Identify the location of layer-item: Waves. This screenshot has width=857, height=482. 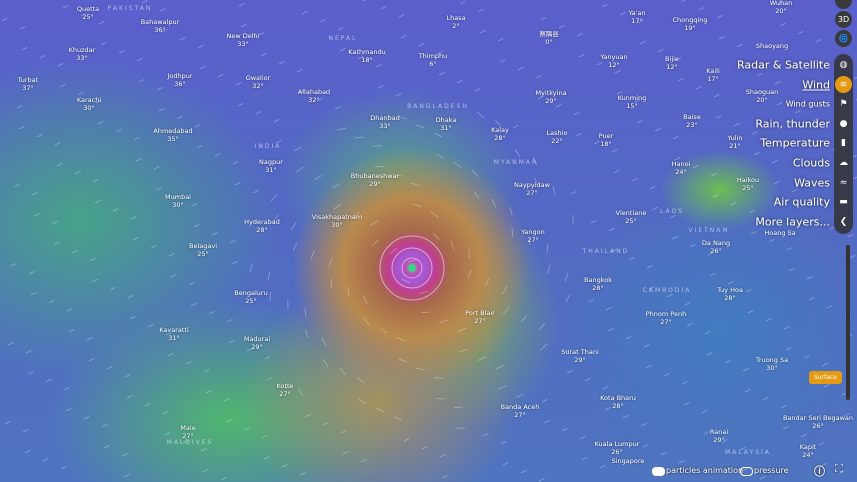
(812, 183).